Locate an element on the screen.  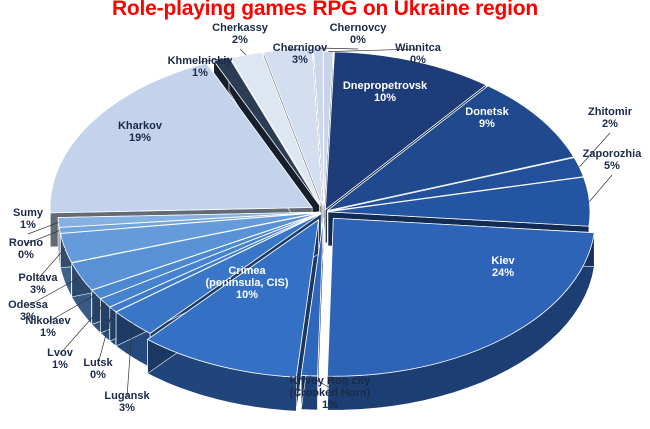
data-label-kharkov: Kharkov 19% is located at coordinates (140, 132).